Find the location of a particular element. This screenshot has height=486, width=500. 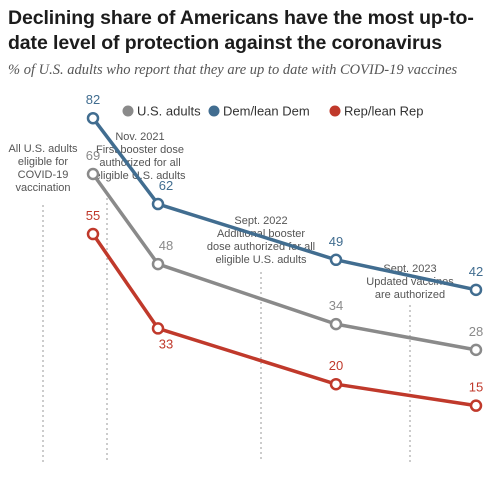

data-label-dem-lean-dem-3: 49 is located at coordinates (336, 241).